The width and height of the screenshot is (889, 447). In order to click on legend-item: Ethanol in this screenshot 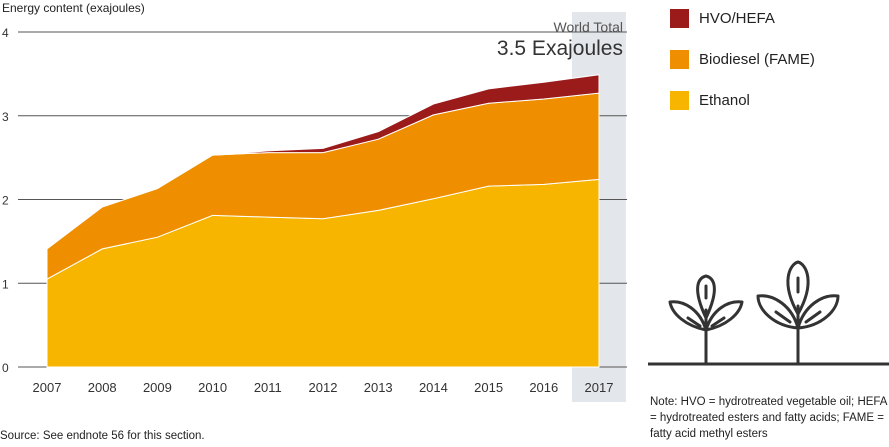, I will do `click(742, 100)`.